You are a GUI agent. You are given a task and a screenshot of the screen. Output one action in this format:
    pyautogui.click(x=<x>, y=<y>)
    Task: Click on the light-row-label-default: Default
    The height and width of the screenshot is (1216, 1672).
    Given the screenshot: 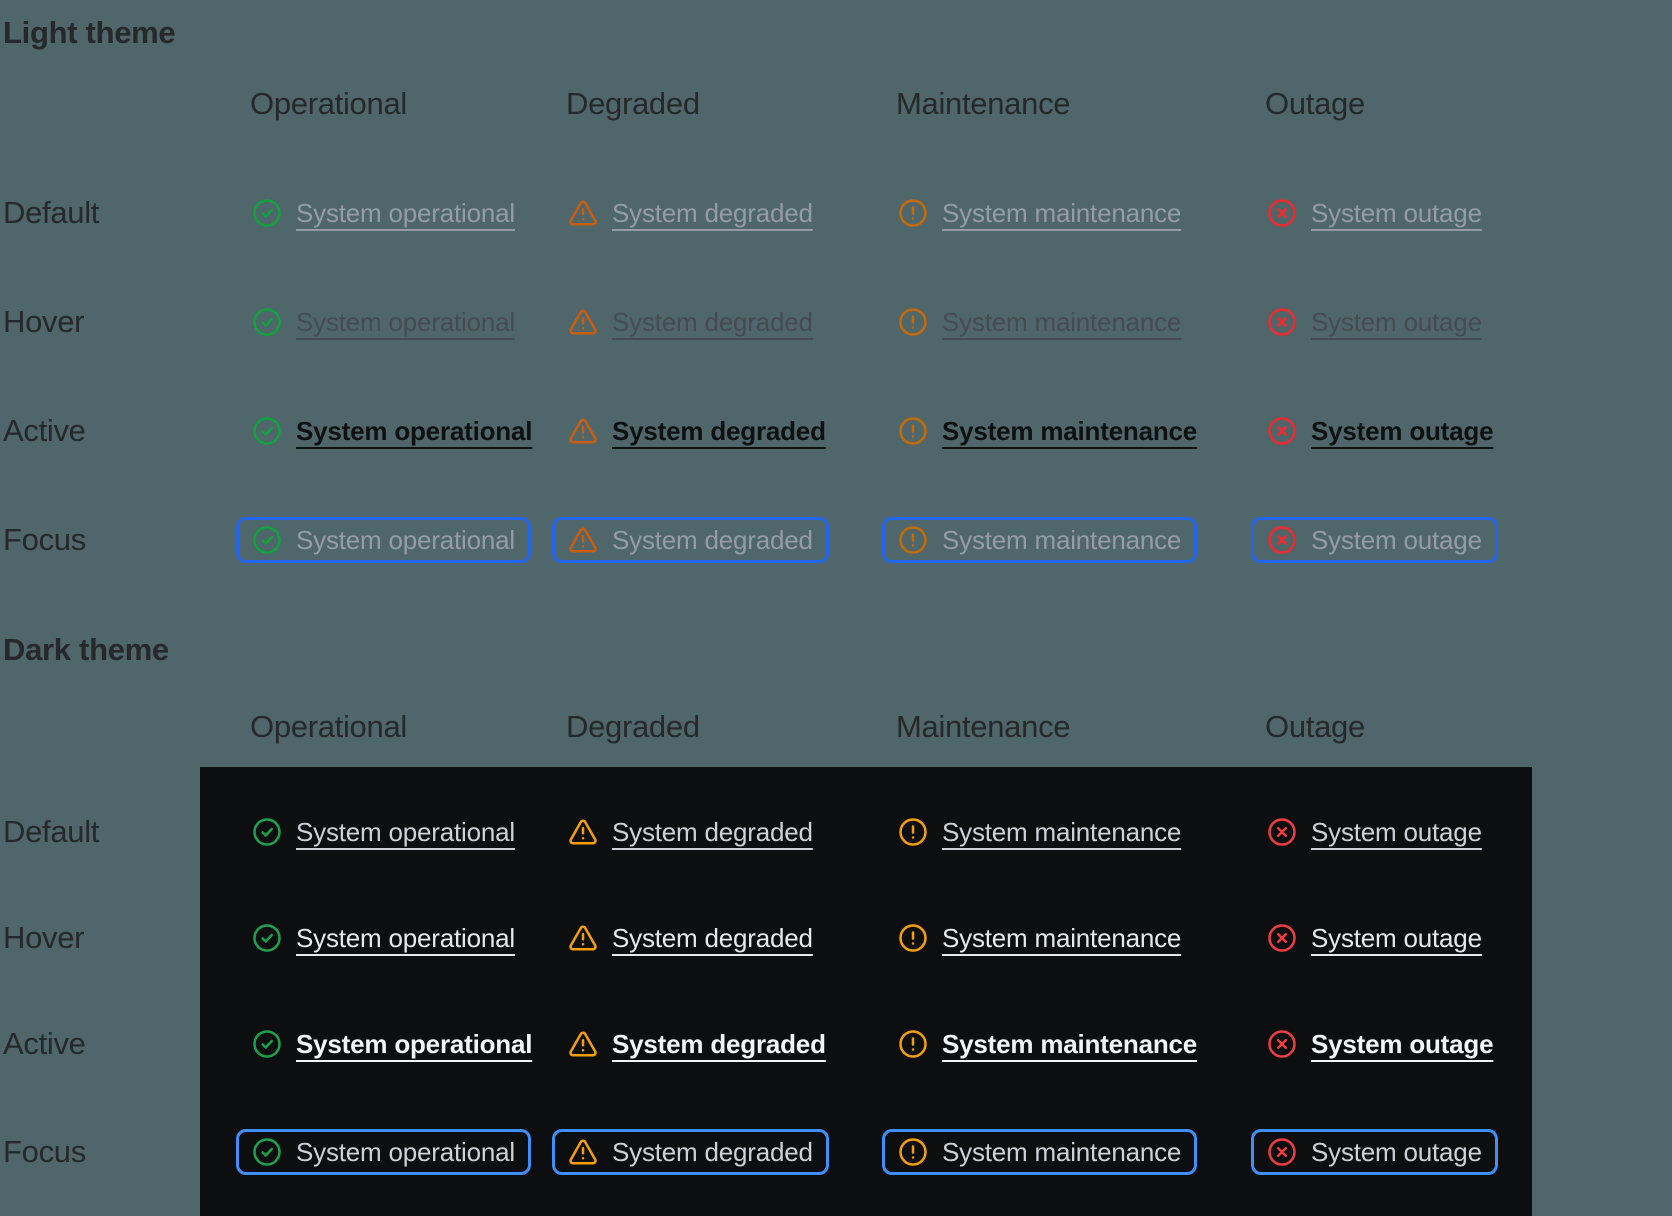 What is the action you would take?
    pyautogui.click(x=51, y=212)
    